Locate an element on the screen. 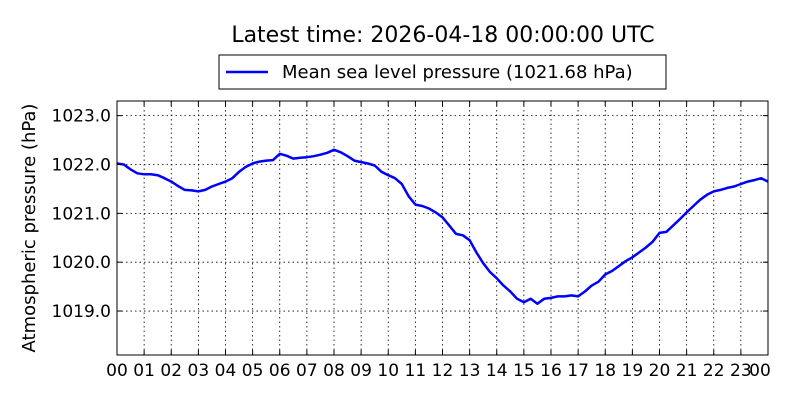  y-tick-label: 1021.0 is located at coordinates (81, 214).